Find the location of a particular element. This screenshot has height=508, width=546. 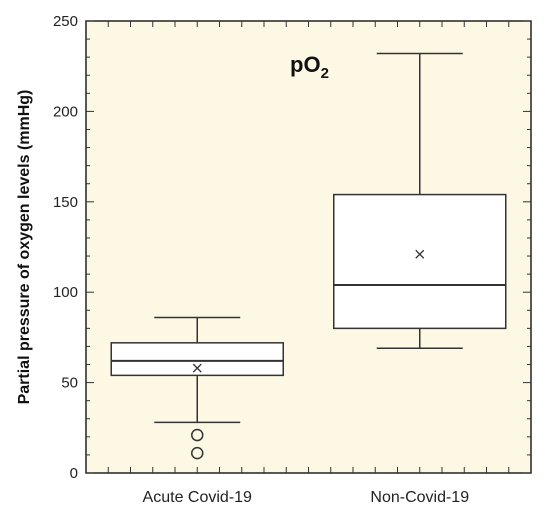

y-tick-label: 0 is located at coordinates (74, 473).